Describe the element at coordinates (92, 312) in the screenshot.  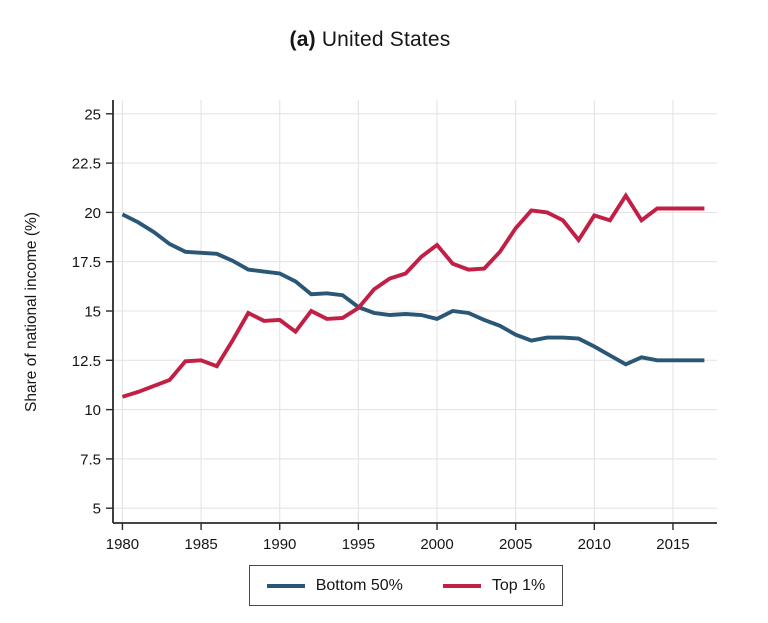
I see `y-tick-label: 15` at that location.